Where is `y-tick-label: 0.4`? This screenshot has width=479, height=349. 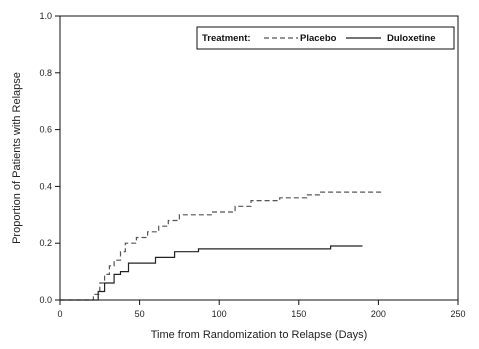 y-tick-label: 0.4 is located at coordinates (45, 186).